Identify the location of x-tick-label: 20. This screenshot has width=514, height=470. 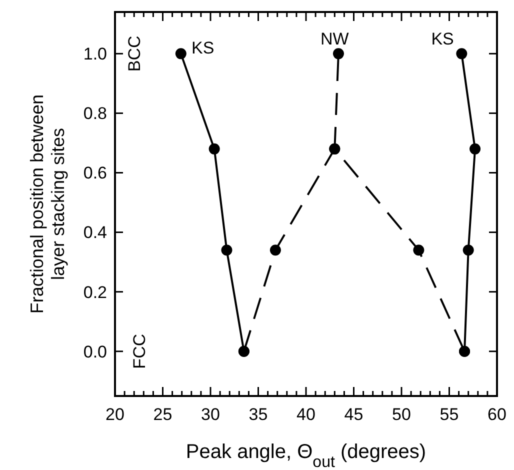
(115, 414).